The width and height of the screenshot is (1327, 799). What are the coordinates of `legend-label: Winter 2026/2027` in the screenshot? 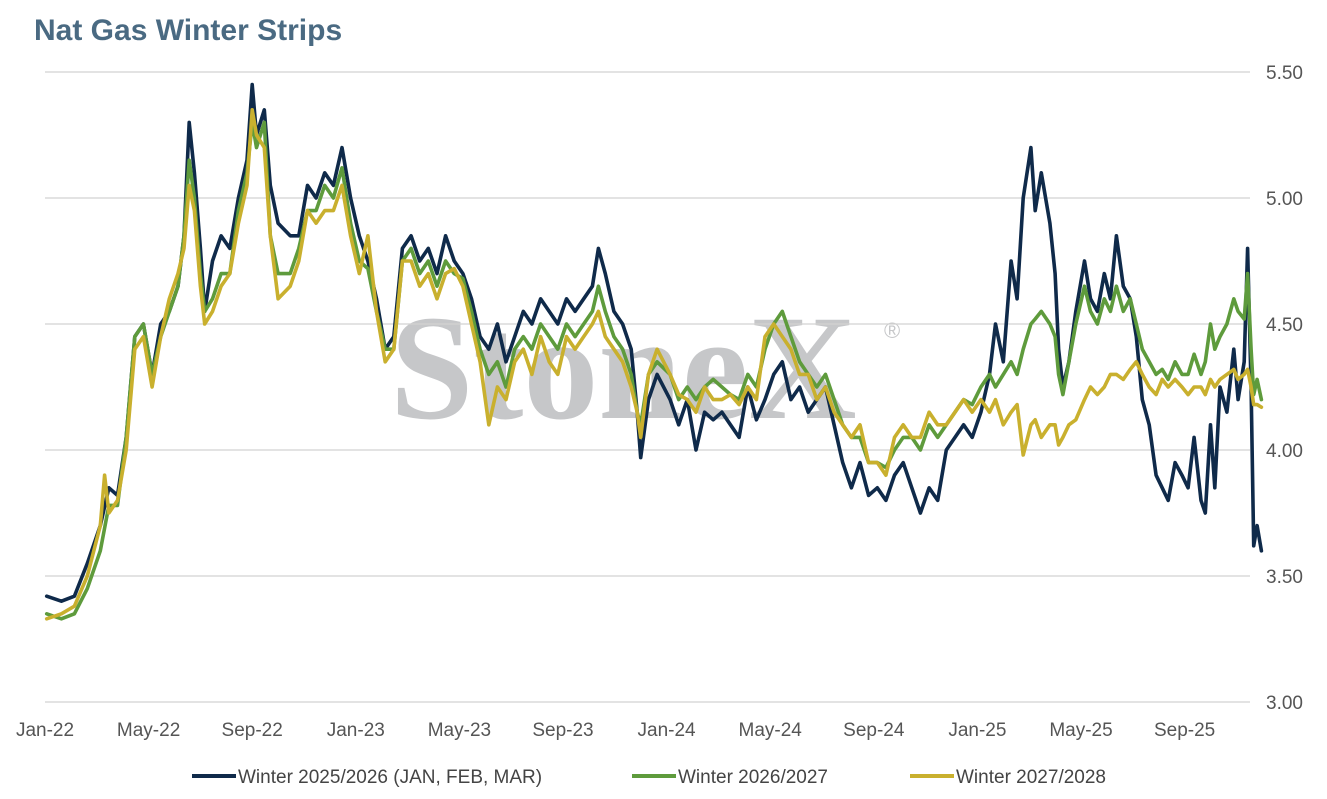 It's located at (753, 777).